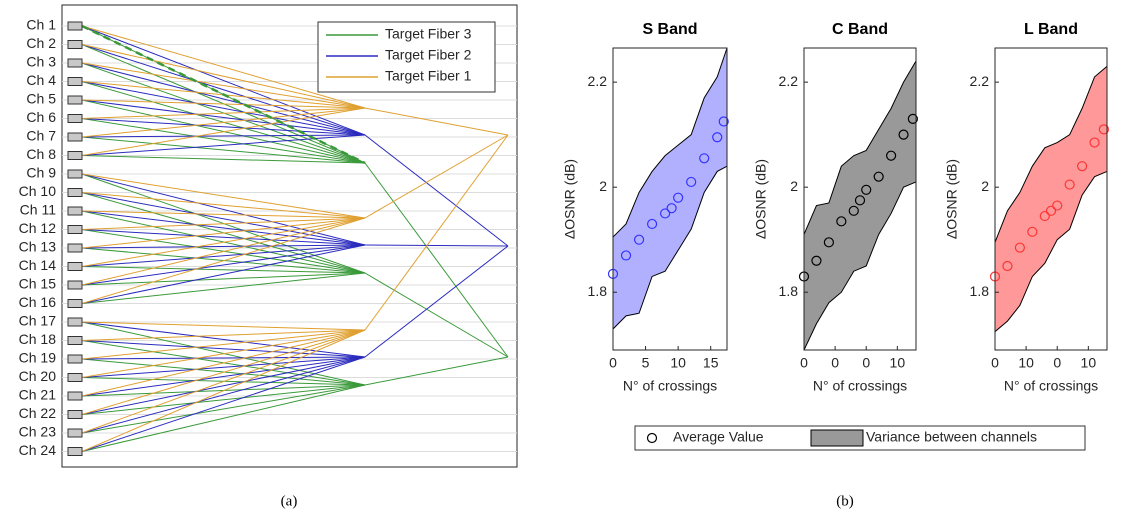 The image size is (1127, 519). Describe the element at coordinates (406, 57) in the screenshot. I see `legend-box` at that location.